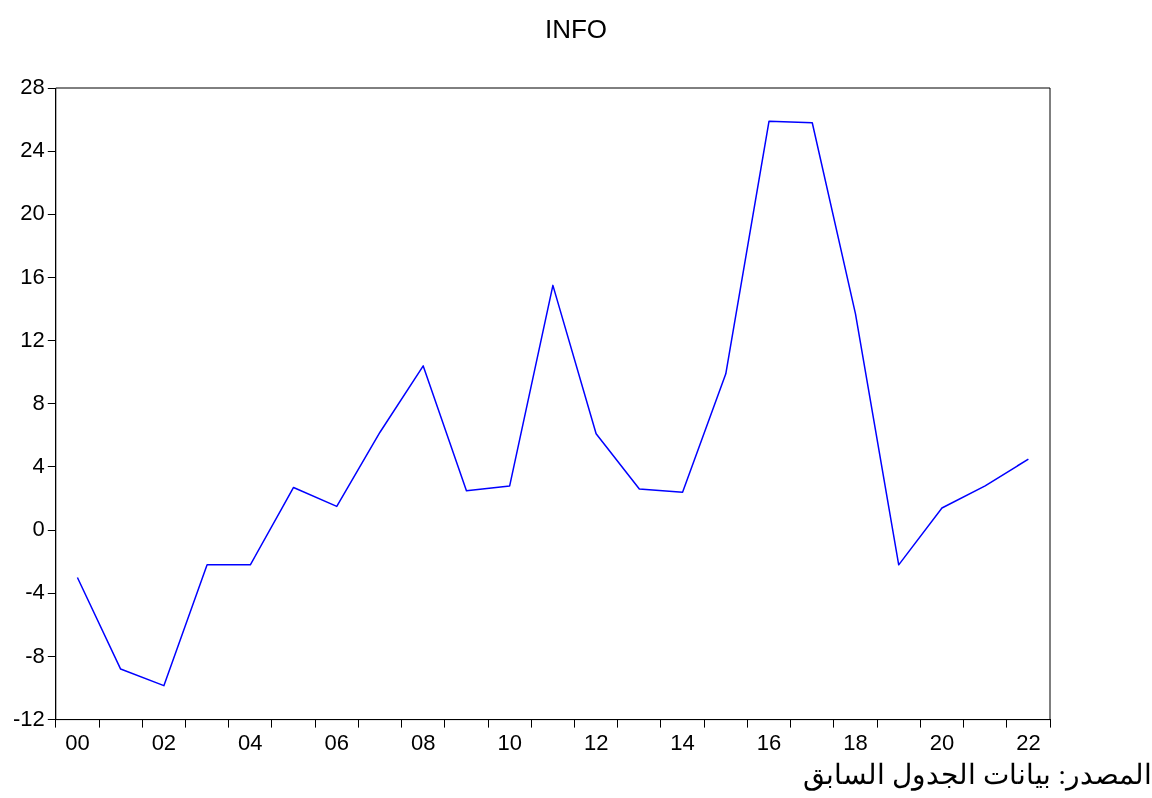 The width and height of the screenshot is (1152, 798). I want to click on y-tick-label: -4, so click(35, 592).